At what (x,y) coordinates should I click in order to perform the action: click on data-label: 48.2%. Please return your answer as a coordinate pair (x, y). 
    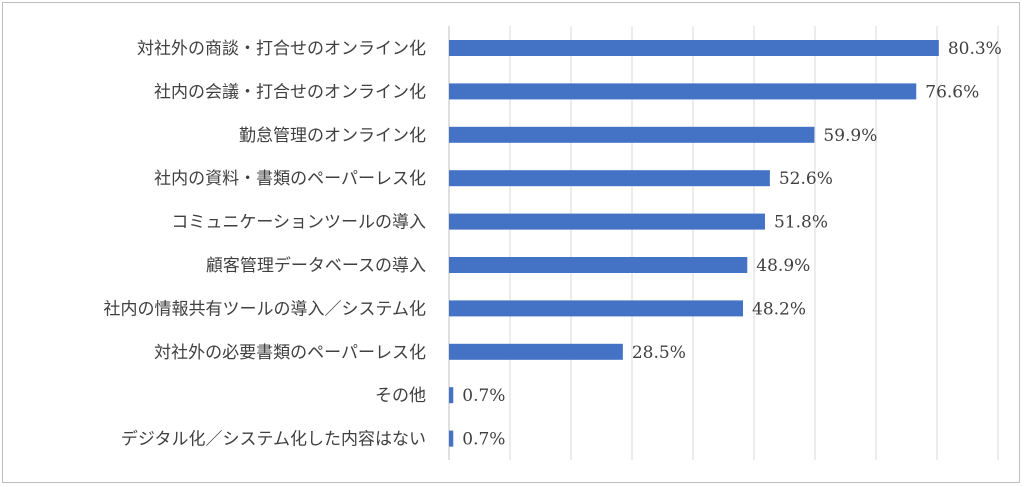
    Looking at the image, I should click on (779, 309).